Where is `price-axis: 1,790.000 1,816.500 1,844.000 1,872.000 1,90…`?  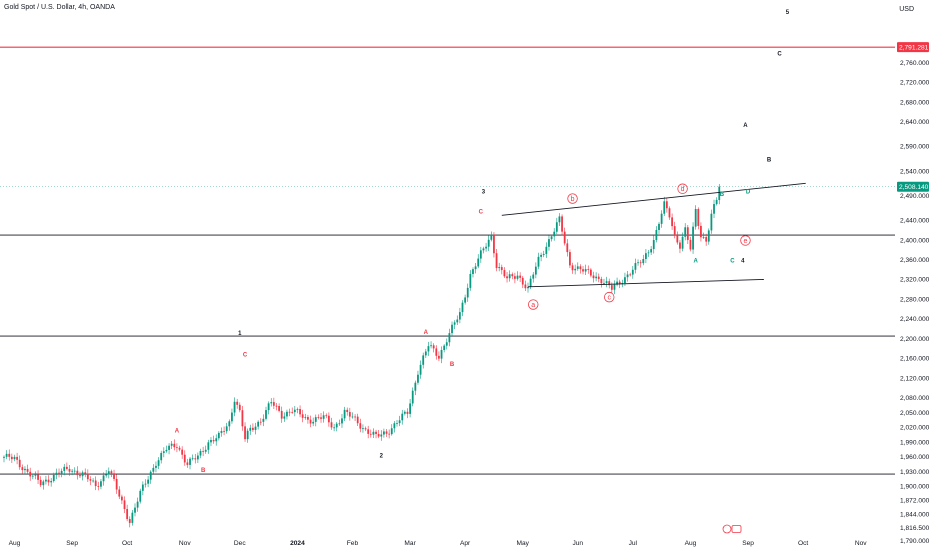
price-axis: 1,790.000 1,816.500 1,844.000 1,872.000 1,90… is located at coordinates (915, 302).